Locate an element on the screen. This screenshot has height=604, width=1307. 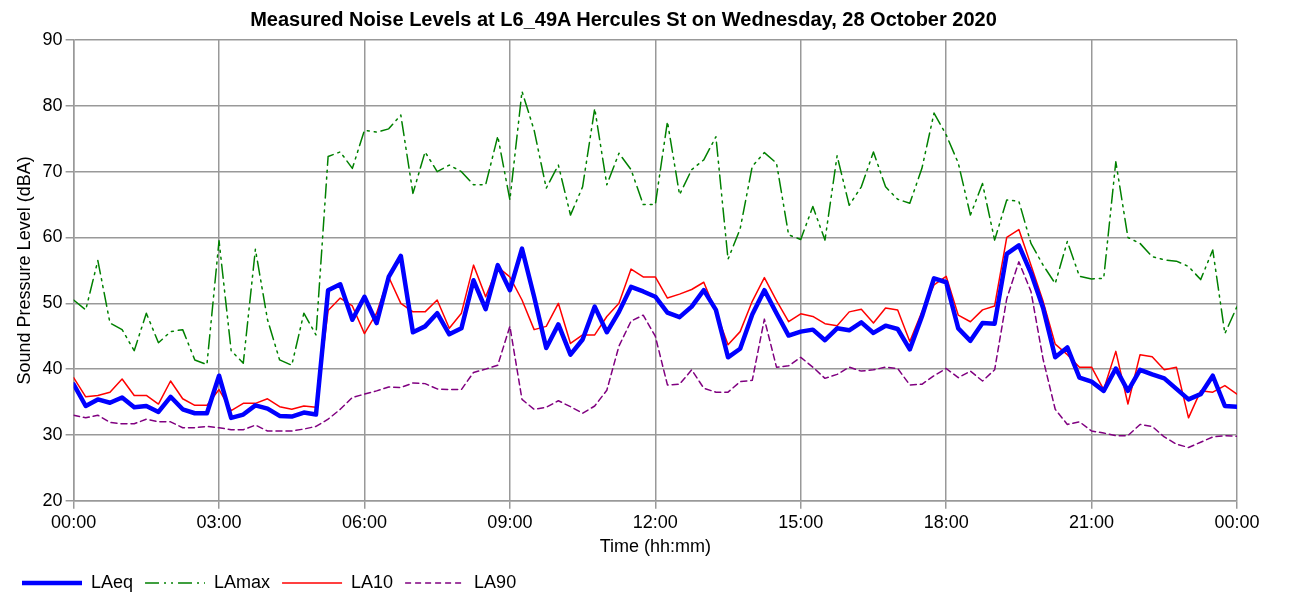
y-tick-label: 20 is located at coordinates (52, 499).